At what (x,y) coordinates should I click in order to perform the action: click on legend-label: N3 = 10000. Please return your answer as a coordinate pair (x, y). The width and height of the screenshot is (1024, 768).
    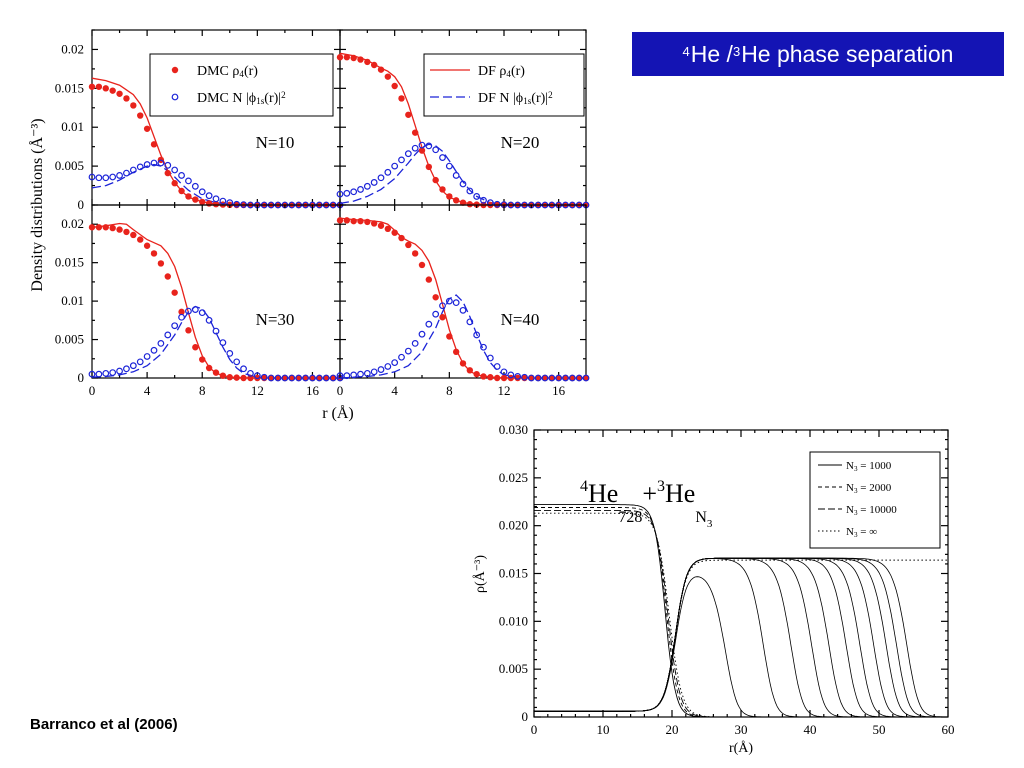
    Looking at the image, I should click on (871, 510).